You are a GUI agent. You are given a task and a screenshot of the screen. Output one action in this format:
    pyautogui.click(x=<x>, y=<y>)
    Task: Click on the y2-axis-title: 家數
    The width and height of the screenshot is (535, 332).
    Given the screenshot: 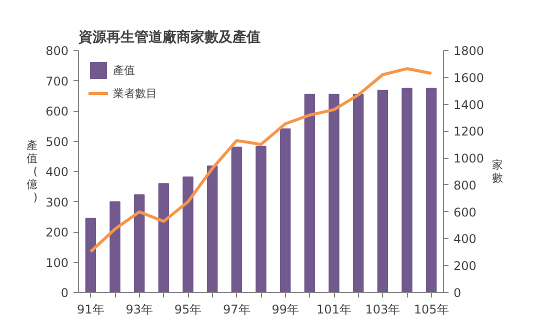 What is the action you would take?
    pyautogui.click(x=498, y=171)
    